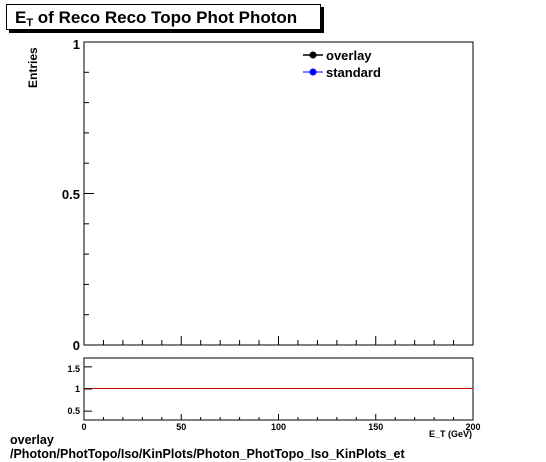 The height and width of the screenshot is (462, 546). Describe the element at coordinates (21, 17) in the screenshot. I see `title-main: E` at that location.